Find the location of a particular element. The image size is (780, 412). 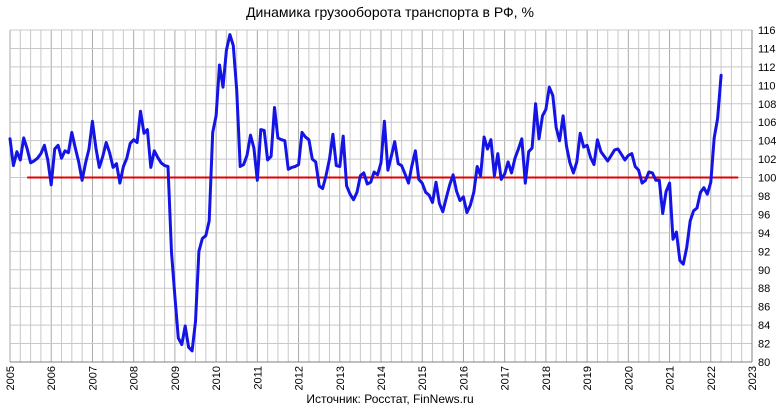

source-note: Источник: Росстат, FinNews.ru is located at coordinates (390, 399).